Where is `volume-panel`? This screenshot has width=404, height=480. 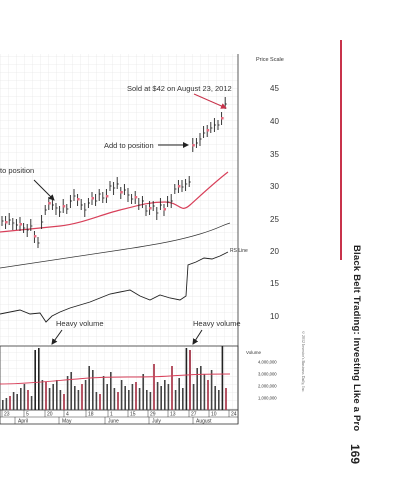
volume-panel is located at coordinates (119, 378).